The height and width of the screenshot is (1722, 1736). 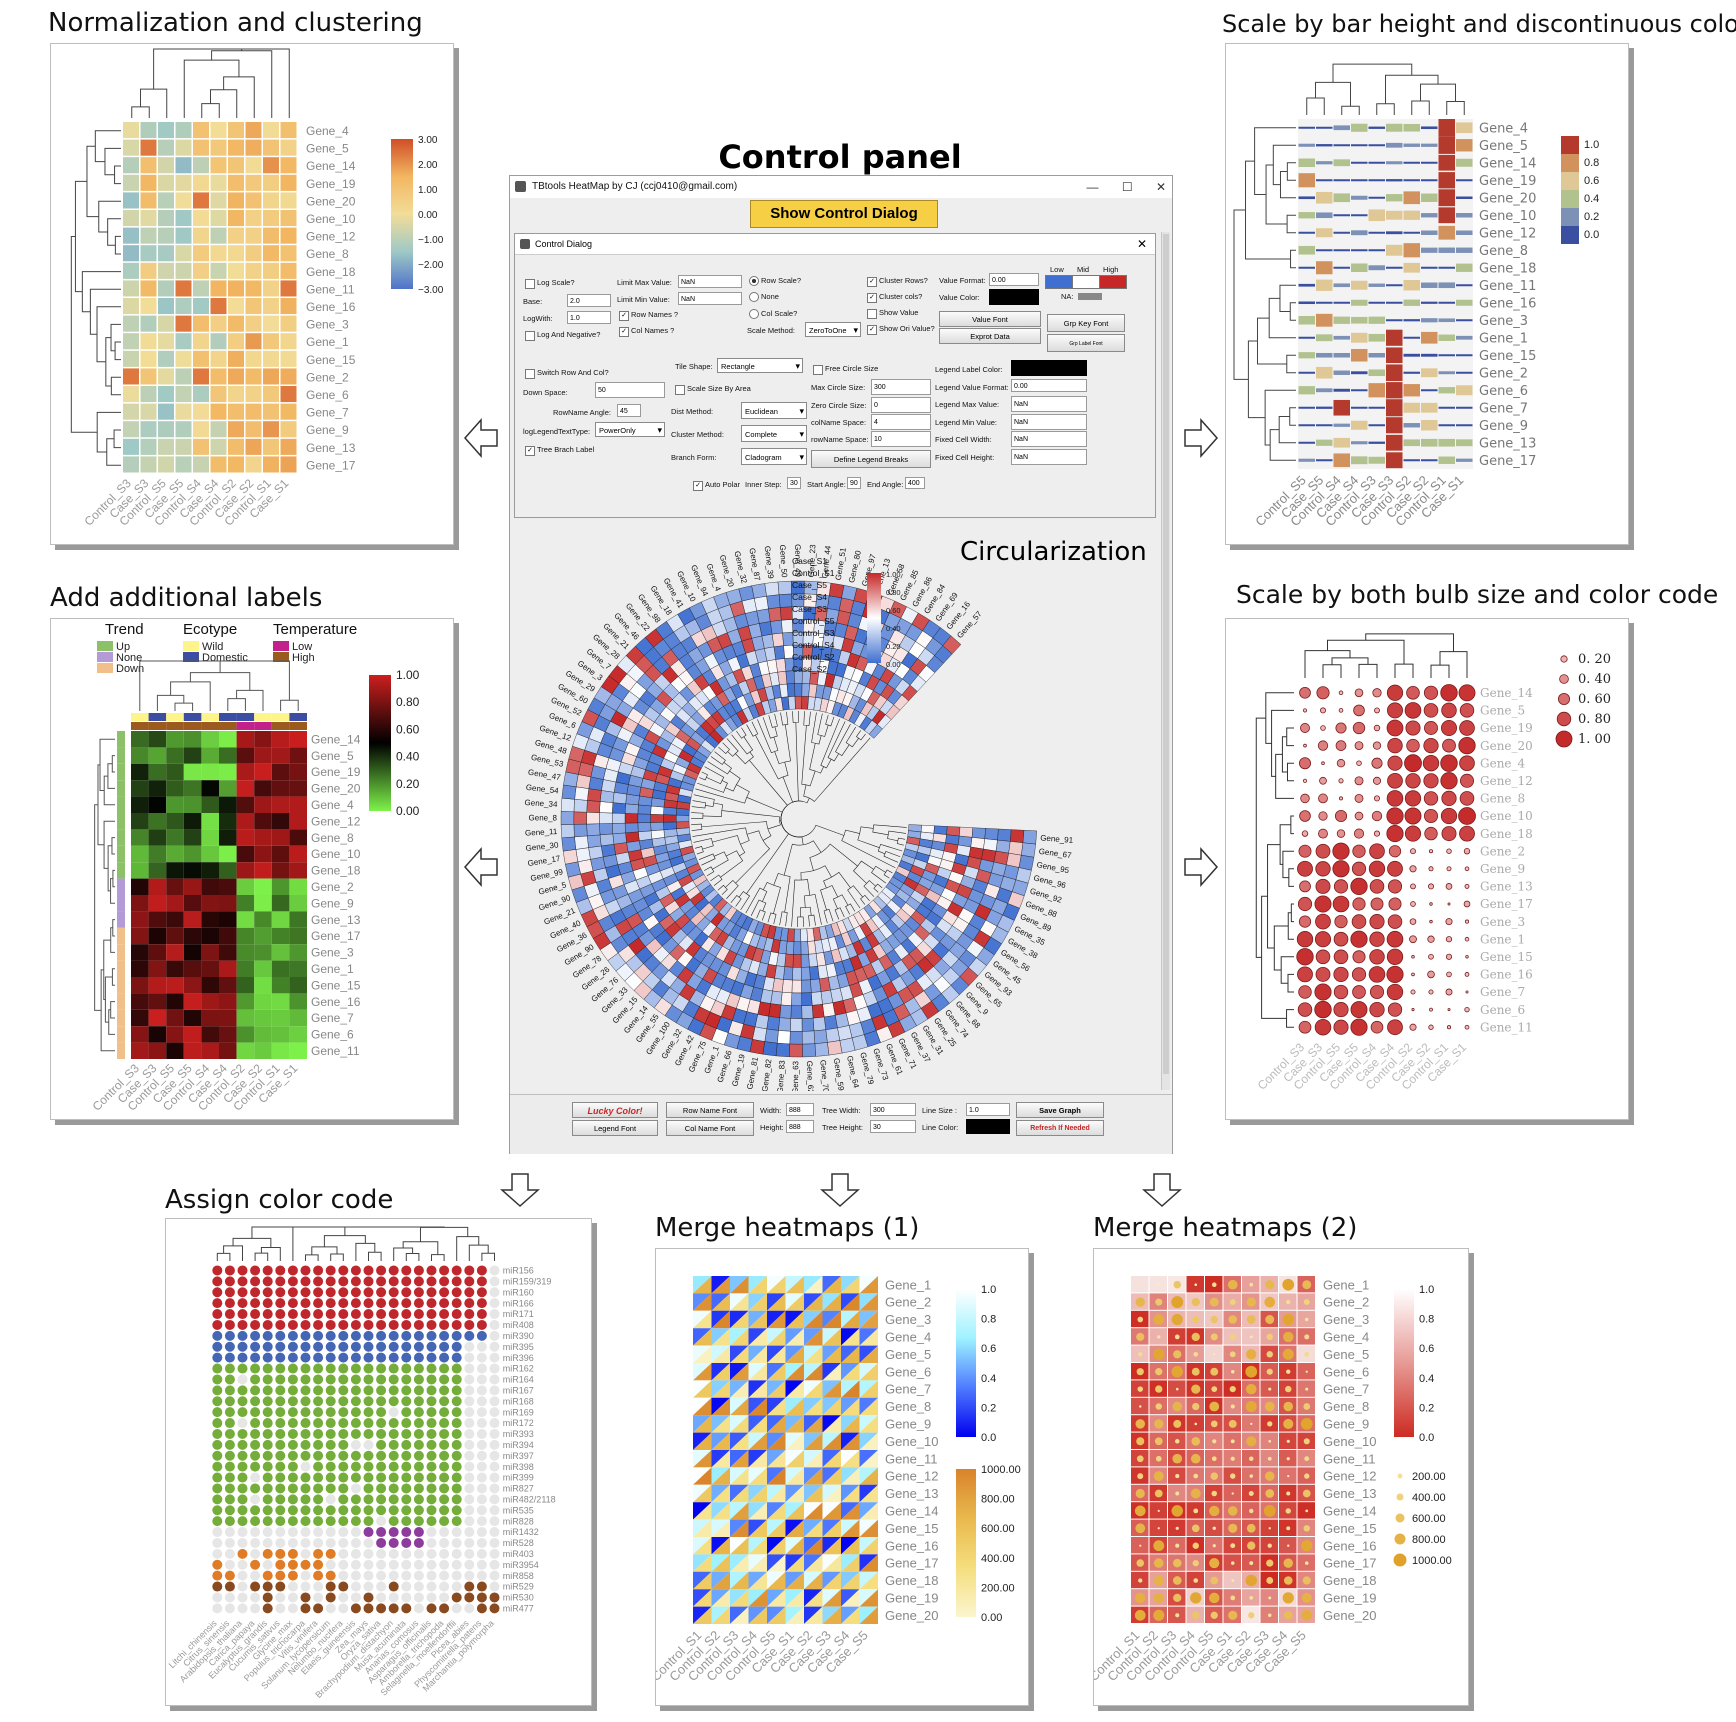 What do you see at coordinates (872, 298) in the screenshot?
I see `cluster-cols-checkbox: ✓` at bounding box center [872, 298].